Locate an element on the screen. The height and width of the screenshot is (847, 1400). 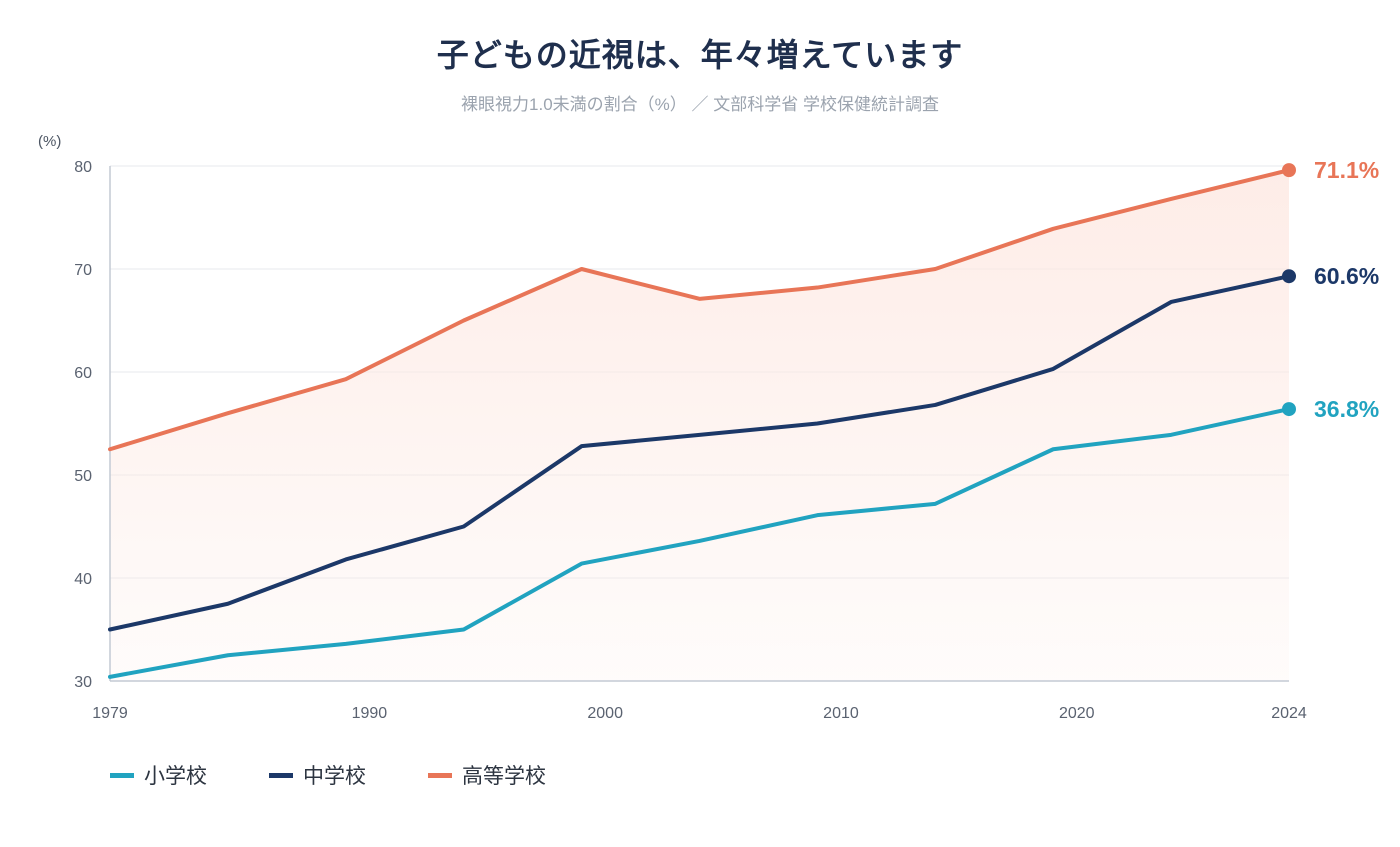
y-tick-label-30: 30 is located at coordinates (83, 682).